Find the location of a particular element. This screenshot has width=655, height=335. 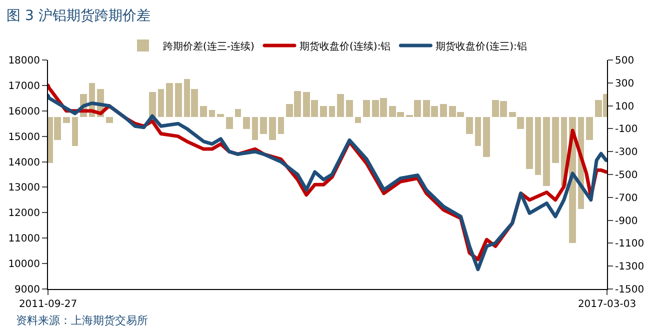

y2-tick-label: -1300 is located at coordinates (629, 267).